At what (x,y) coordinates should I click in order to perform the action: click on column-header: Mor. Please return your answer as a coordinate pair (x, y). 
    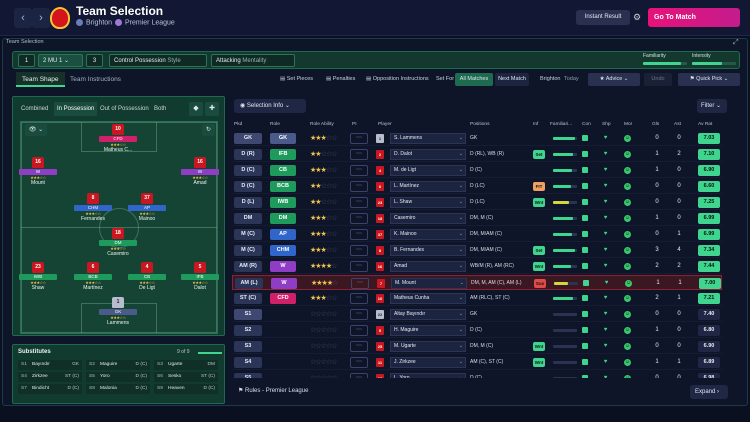
    Looking at the image, I should click on (628, 124).